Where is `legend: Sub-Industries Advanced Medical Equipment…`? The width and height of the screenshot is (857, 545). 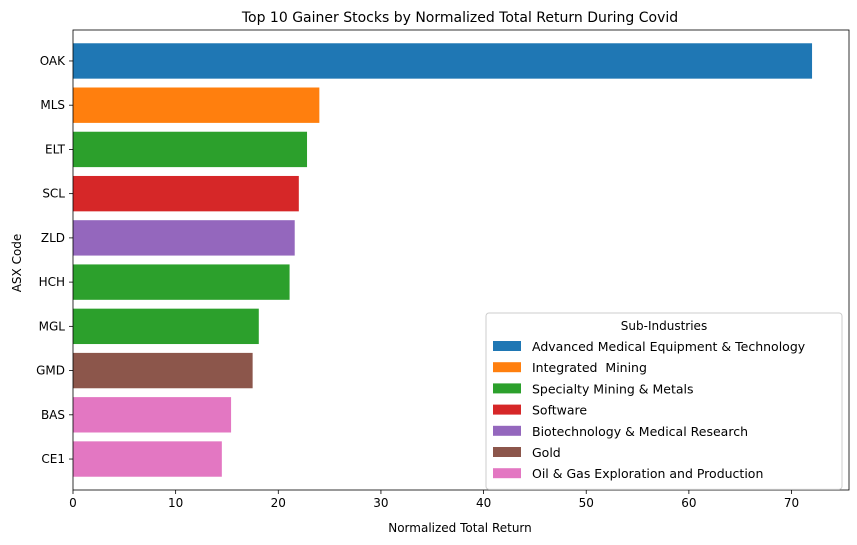
legend: Sub-Industries Advanced Medical Equipment… is located at coordinates (664, 401).